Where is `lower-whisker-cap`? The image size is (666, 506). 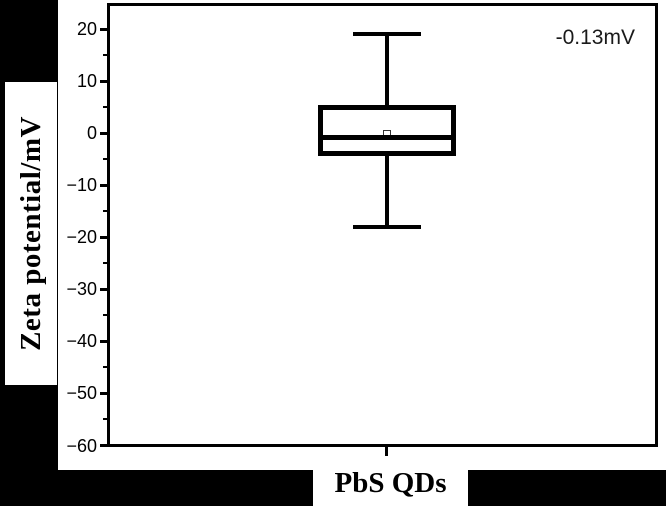 lower-whisker-cap is located at coordinates (387, 226).